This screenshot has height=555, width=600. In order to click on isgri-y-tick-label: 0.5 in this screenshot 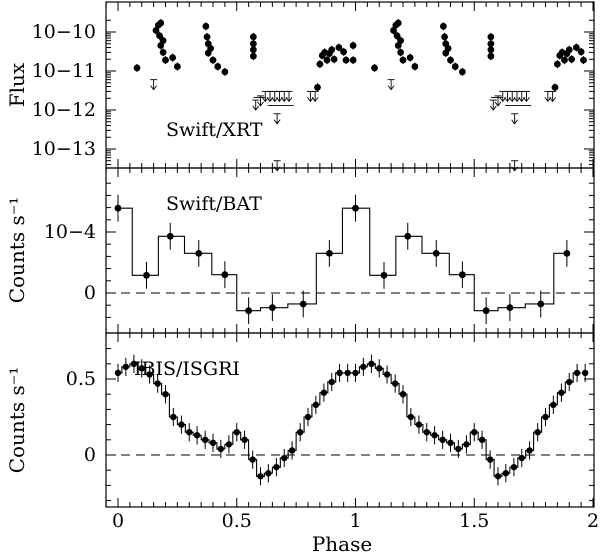, I will do `click(81, 379)`.